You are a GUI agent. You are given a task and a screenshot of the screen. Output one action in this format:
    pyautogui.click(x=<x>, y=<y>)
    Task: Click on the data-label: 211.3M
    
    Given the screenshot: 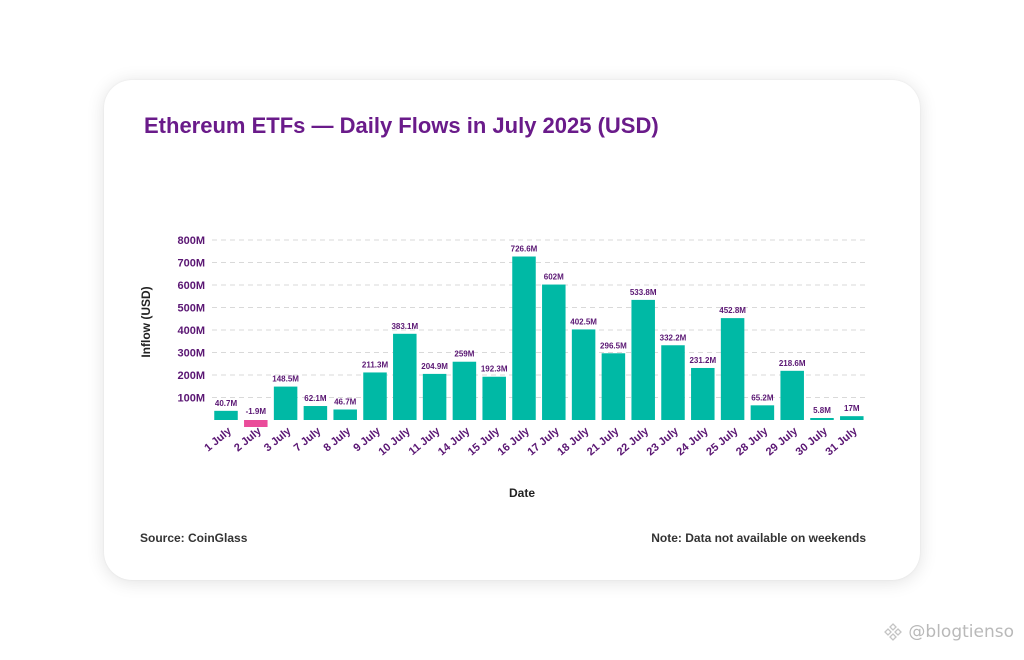 What is the action you would take?
    pyautogui.click(x=375, y=364)
    